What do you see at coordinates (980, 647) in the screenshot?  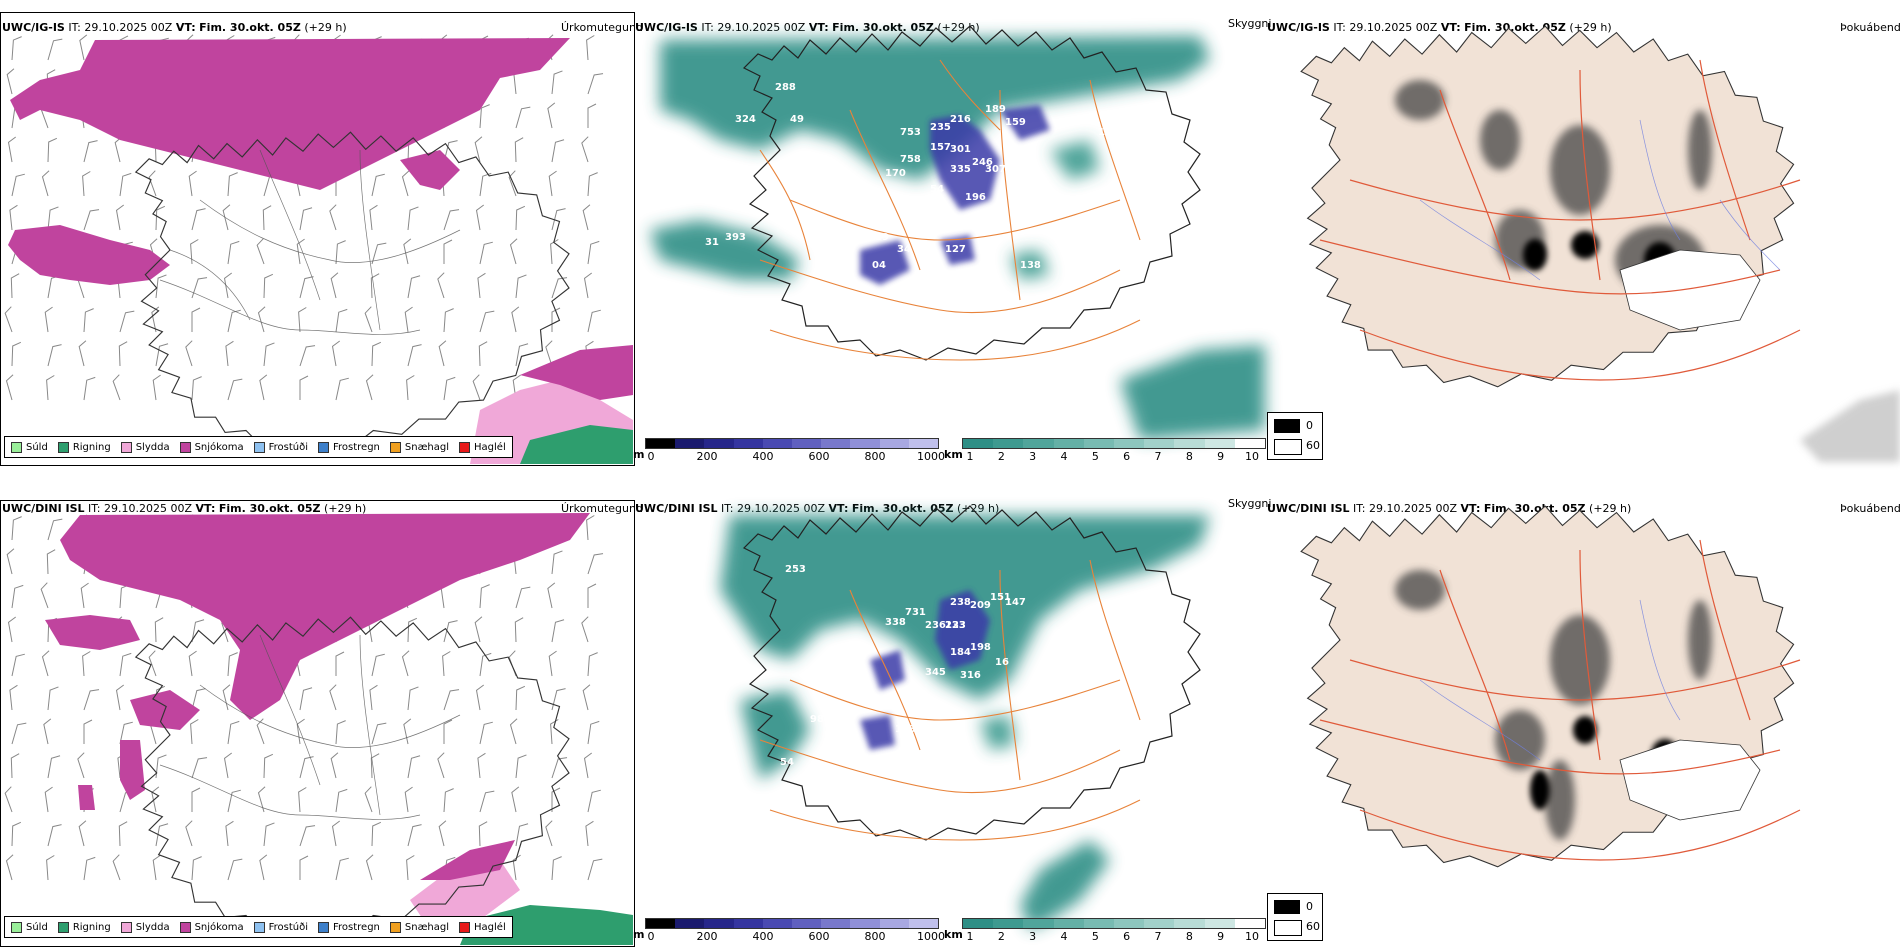 I see `cloud-base-label: 198` at bounding box center [980, 647].